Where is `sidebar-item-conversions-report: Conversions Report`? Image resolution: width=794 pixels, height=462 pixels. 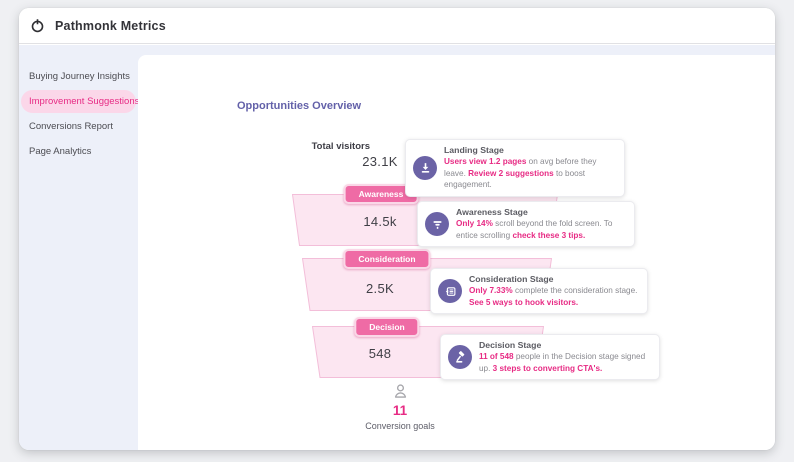 sidebar-item-conversions-report: Conversions Report is located at coordinates (71, 126).